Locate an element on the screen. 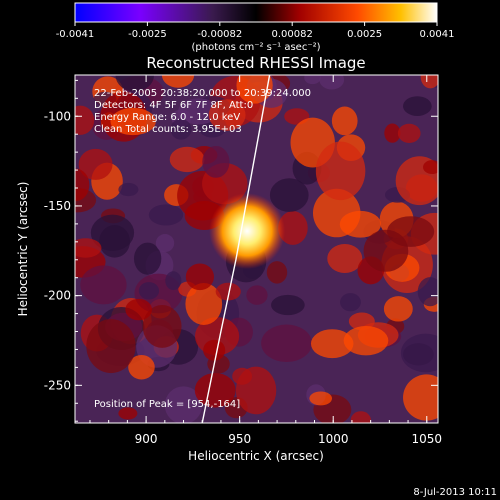 This screenshot has height=500, width=500. annotation-time-range: 22-Feb-2005 20:38:20.000 to 20:39:24.000 is located at coordinates (202, 93).